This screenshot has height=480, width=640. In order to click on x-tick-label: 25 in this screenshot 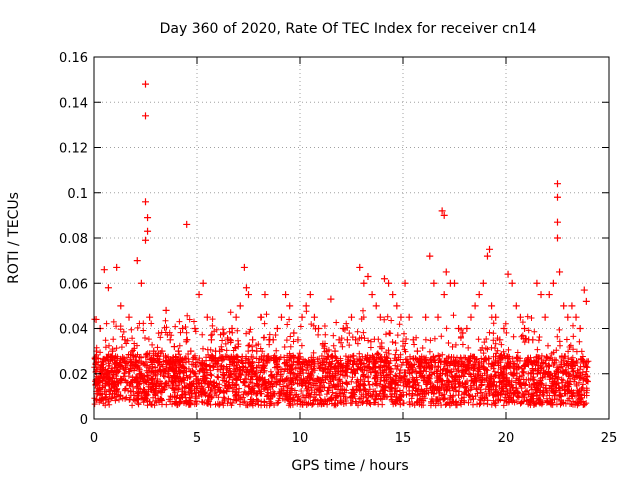, I will do `click(609, 438)`.